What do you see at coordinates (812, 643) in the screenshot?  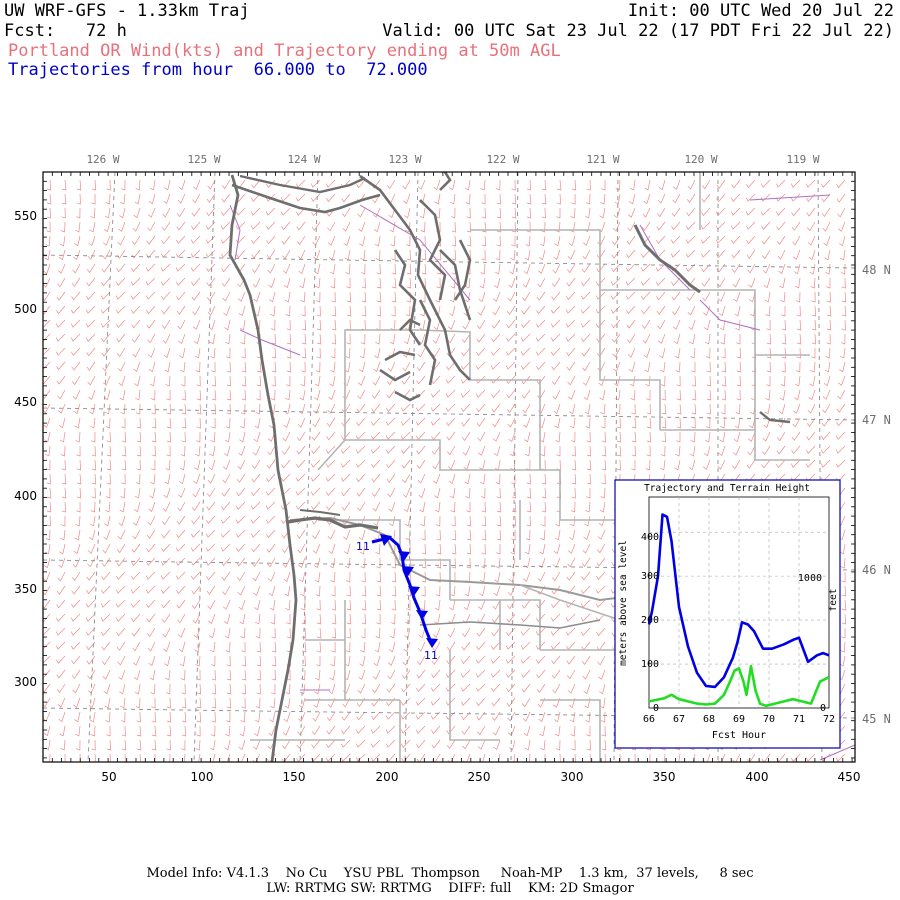 I see `inset-y2-ticks: 0 1000` at bounding box center [812, 643].